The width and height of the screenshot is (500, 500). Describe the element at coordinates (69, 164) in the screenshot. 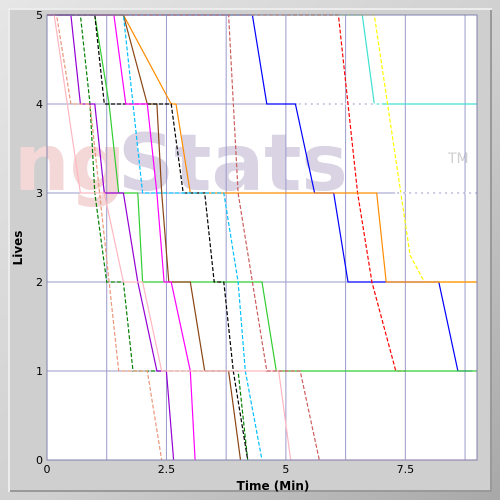

I see `watermark-ng: ng` at that location.